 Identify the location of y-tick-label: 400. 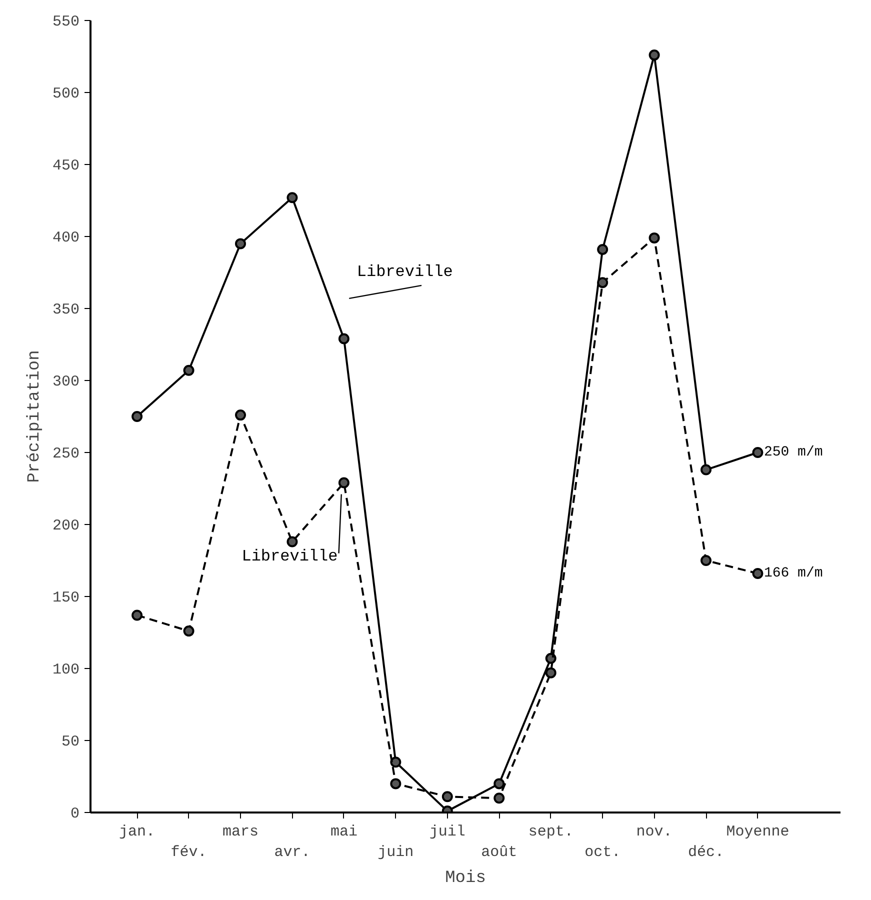
(66, 238).